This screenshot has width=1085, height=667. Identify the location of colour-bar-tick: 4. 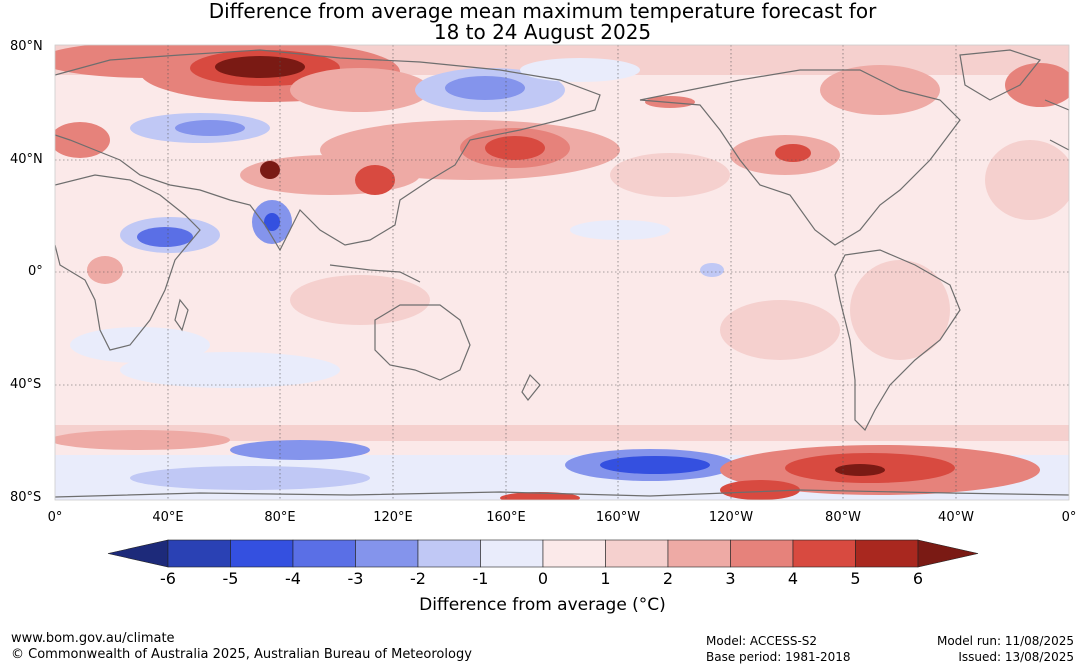
(793, 578).